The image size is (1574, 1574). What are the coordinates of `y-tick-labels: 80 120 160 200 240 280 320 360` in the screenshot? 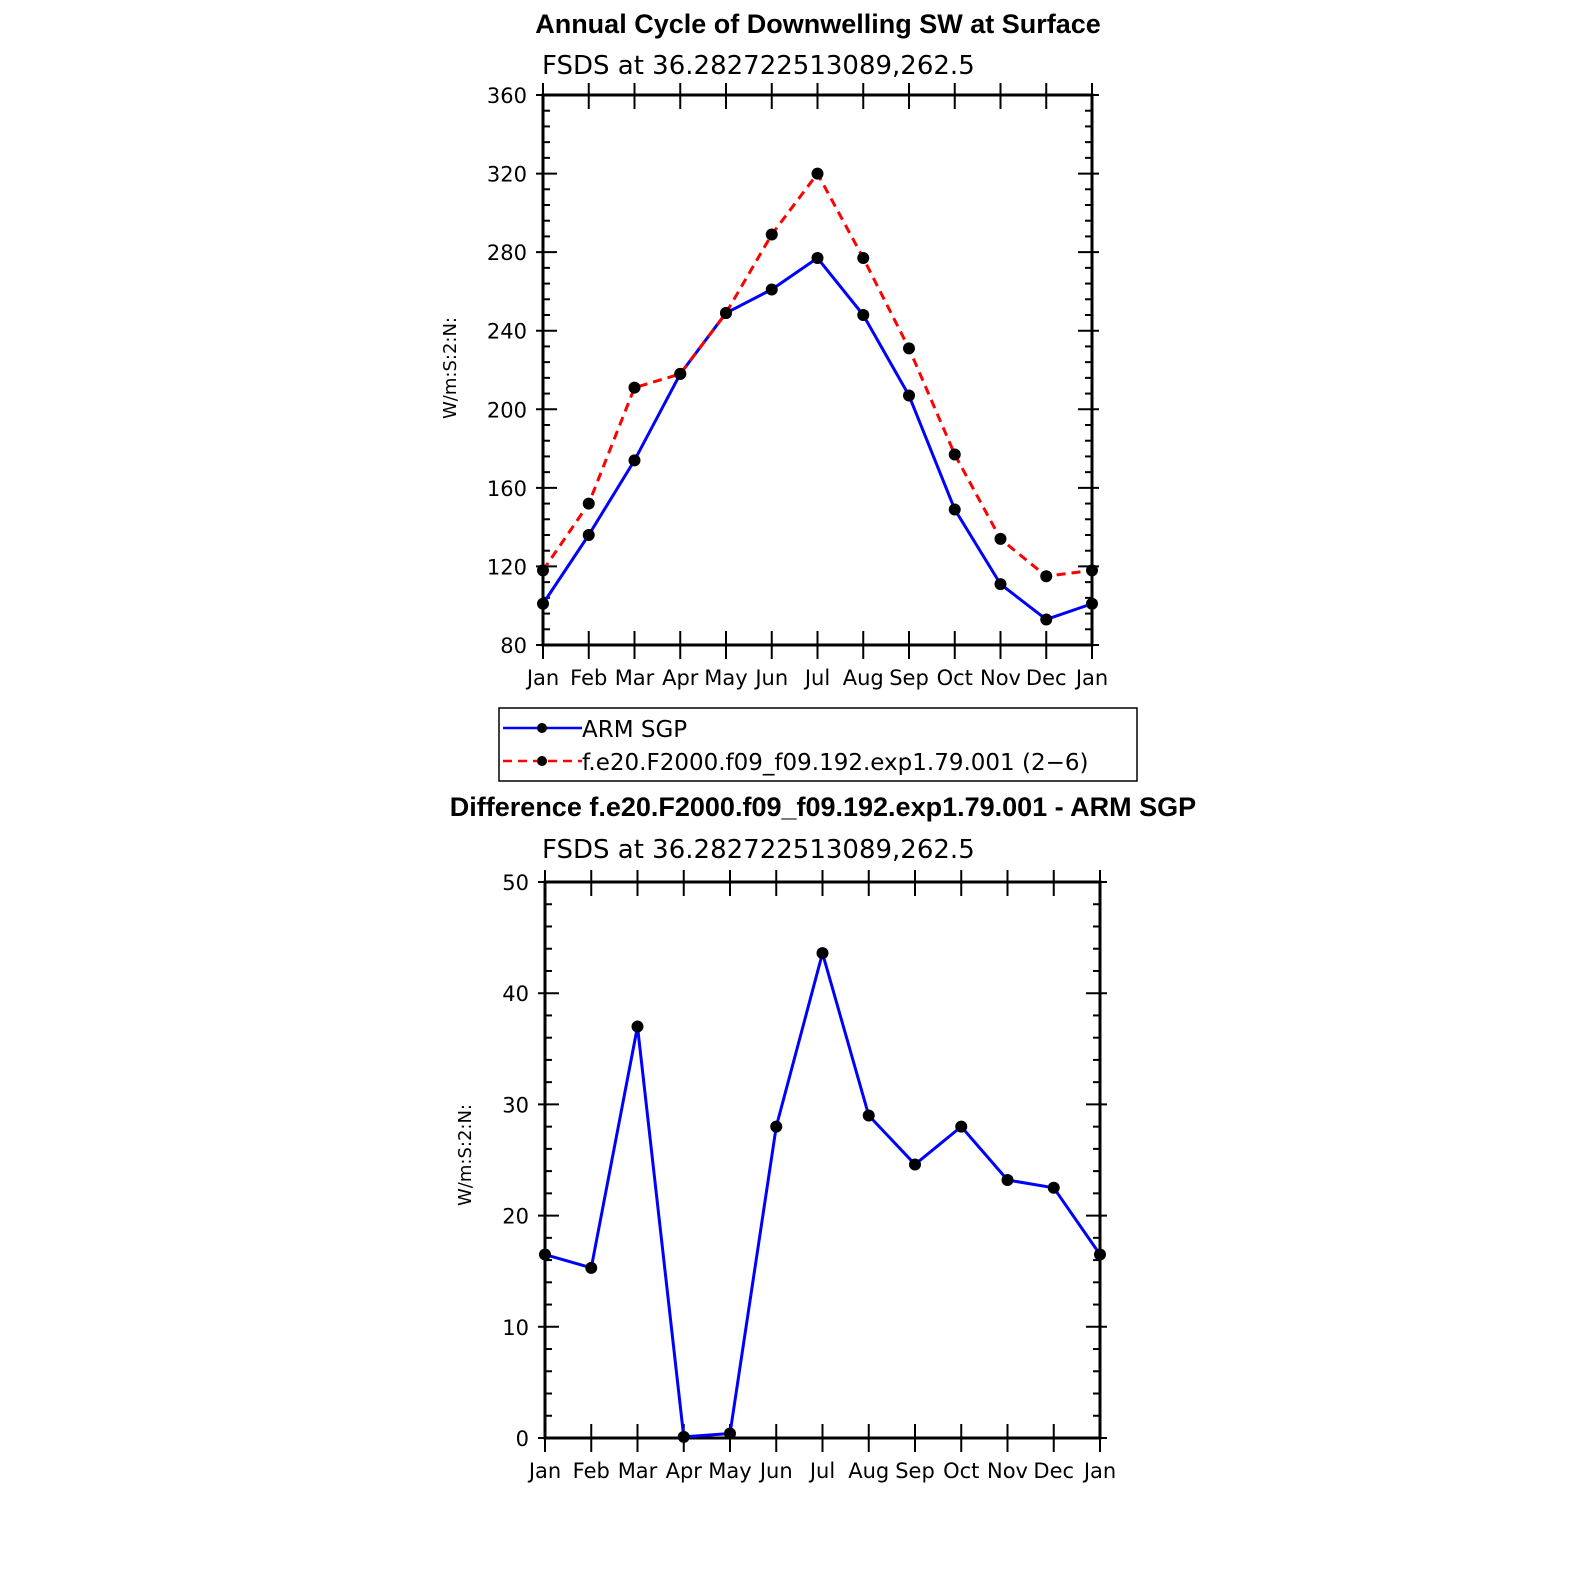 It's located at (507, 371).